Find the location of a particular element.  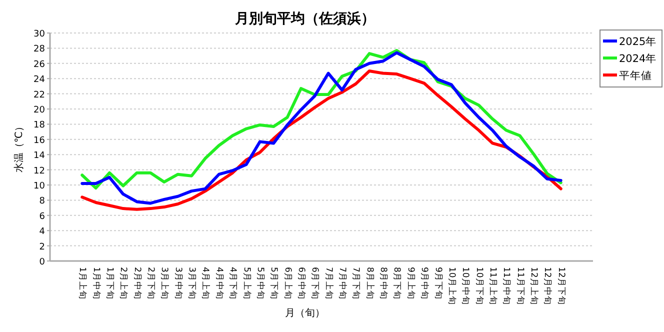

x-tick-label: 3月中旬 is located at coordinates (178, 283).